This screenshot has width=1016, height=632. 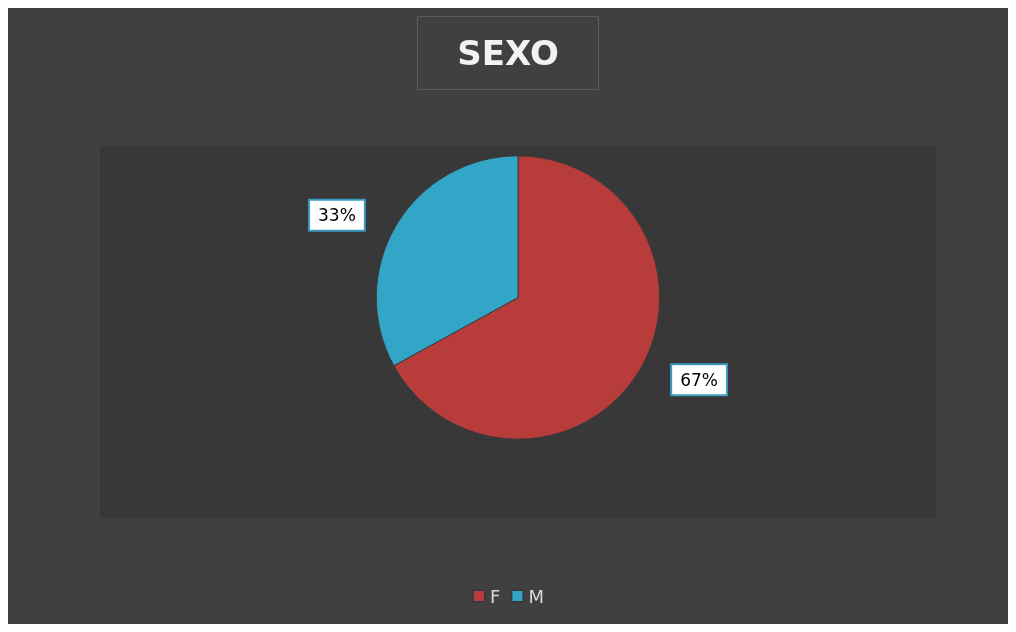 I want to click on data-label: 67%, so click(x=699, y=379).